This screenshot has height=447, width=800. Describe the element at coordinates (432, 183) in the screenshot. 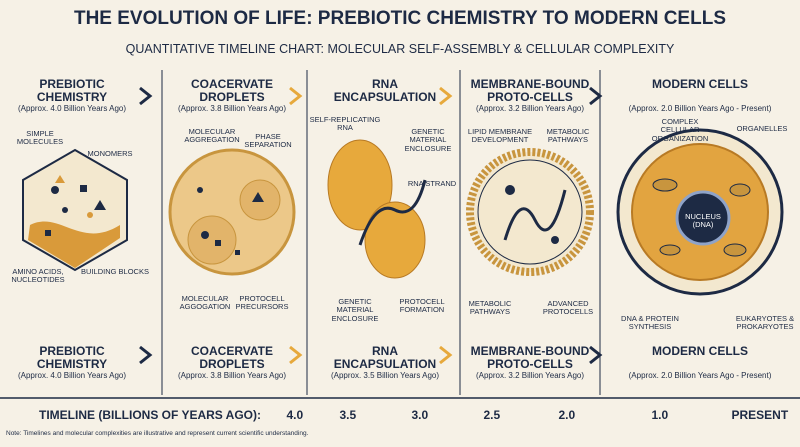

I see `illustration-label: RNA STRAND` at that location.